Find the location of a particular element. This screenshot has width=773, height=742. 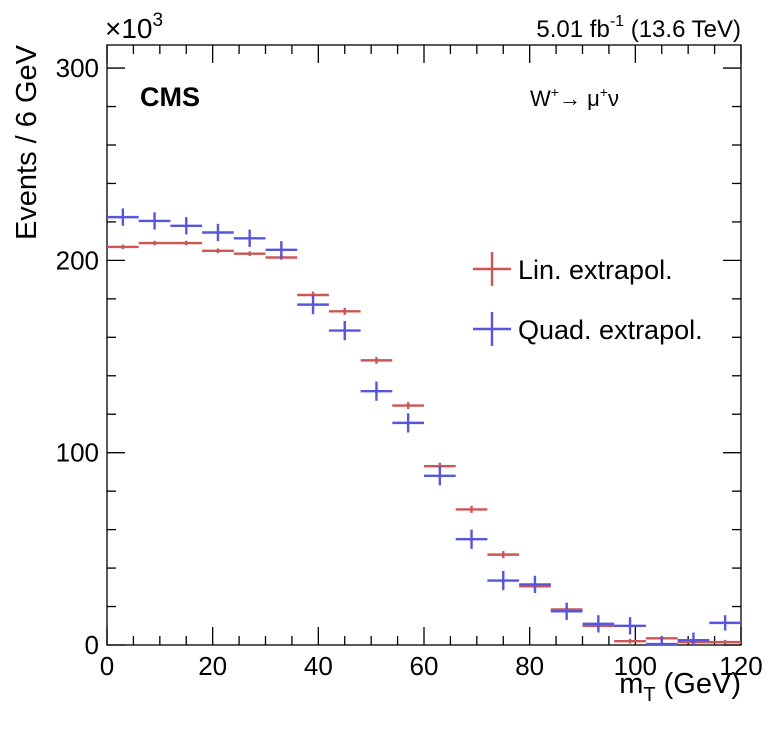

x-tick-label: 80 is located at coordinates (529, 666).